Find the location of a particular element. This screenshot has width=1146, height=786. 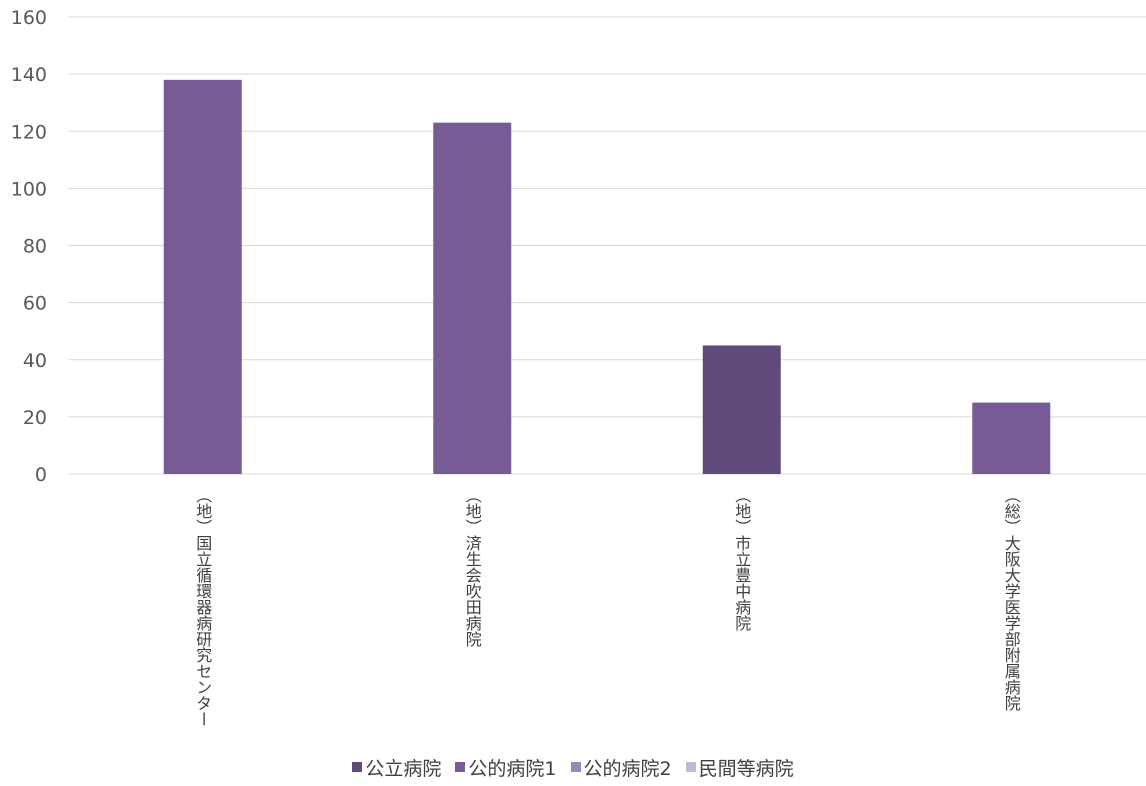

legend: 公立病院 公的病院1 公的病院2 民間等病院 is located at coordinates (573, 767).